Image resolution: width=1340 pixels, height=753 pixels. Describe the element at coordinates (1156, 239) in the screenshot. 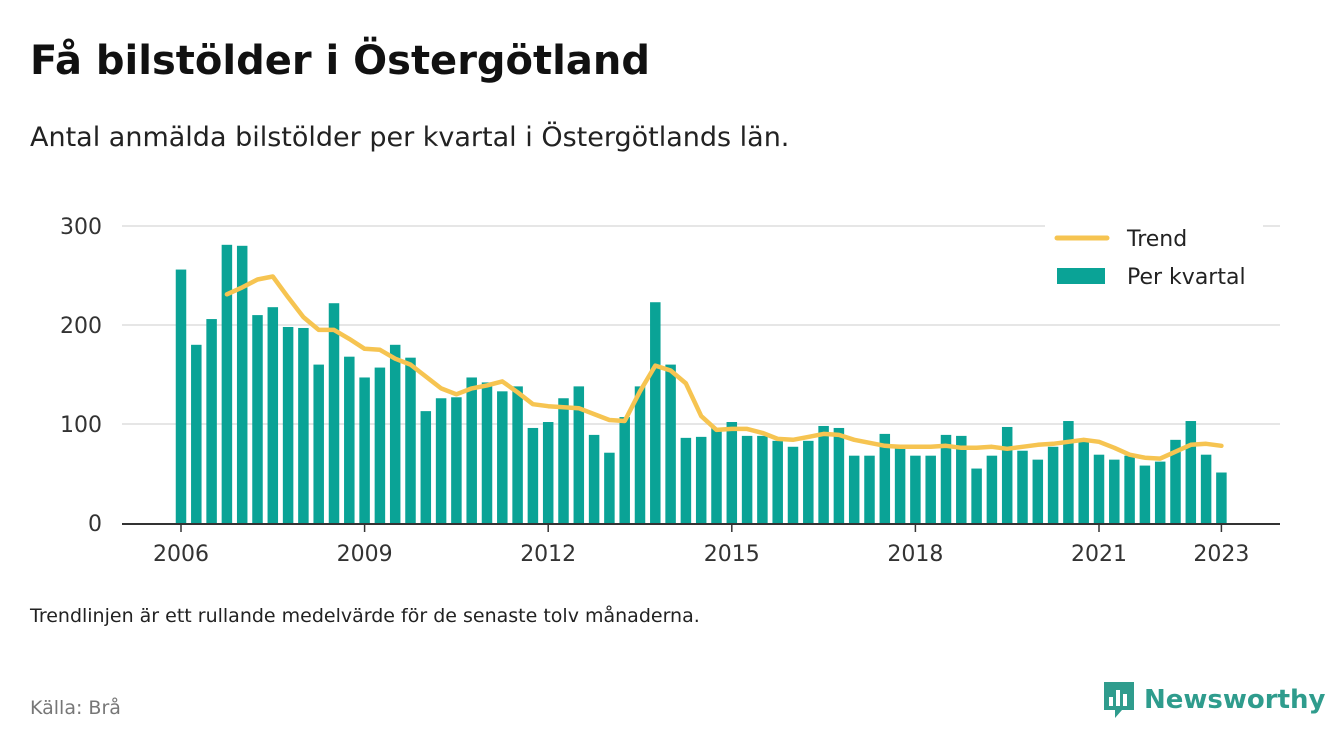

I see `legend-trend-label: Trend` at that location.